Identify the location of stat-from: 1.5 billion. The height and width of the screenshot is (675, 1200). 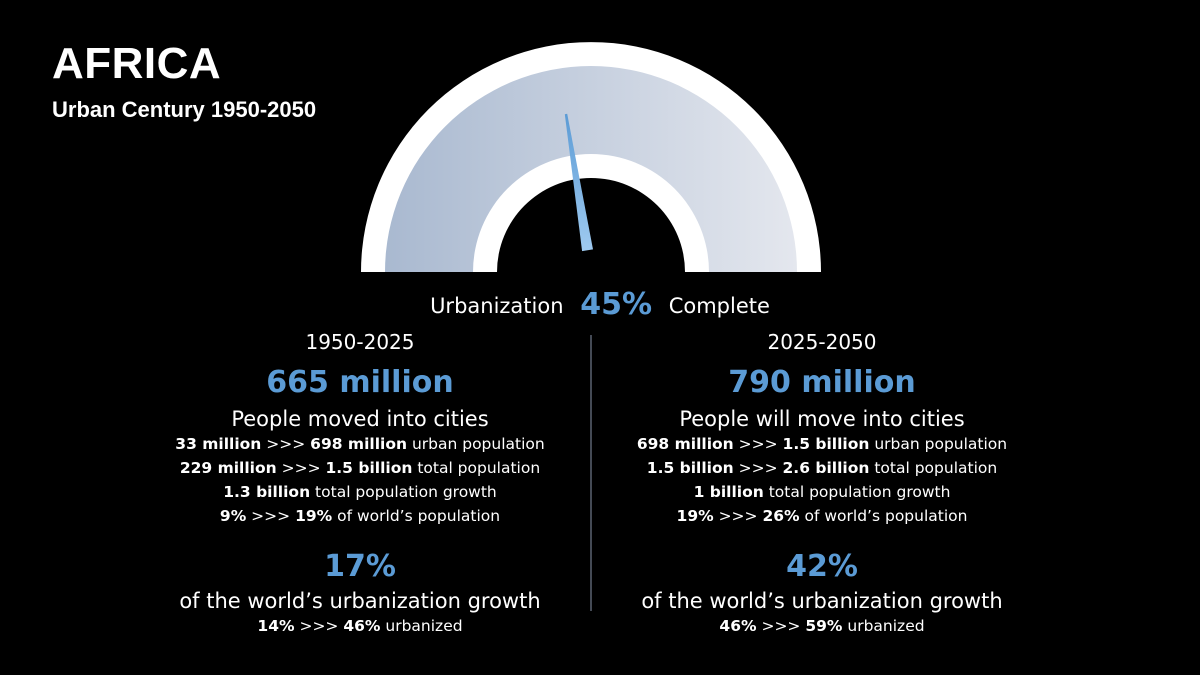
(690, 468).